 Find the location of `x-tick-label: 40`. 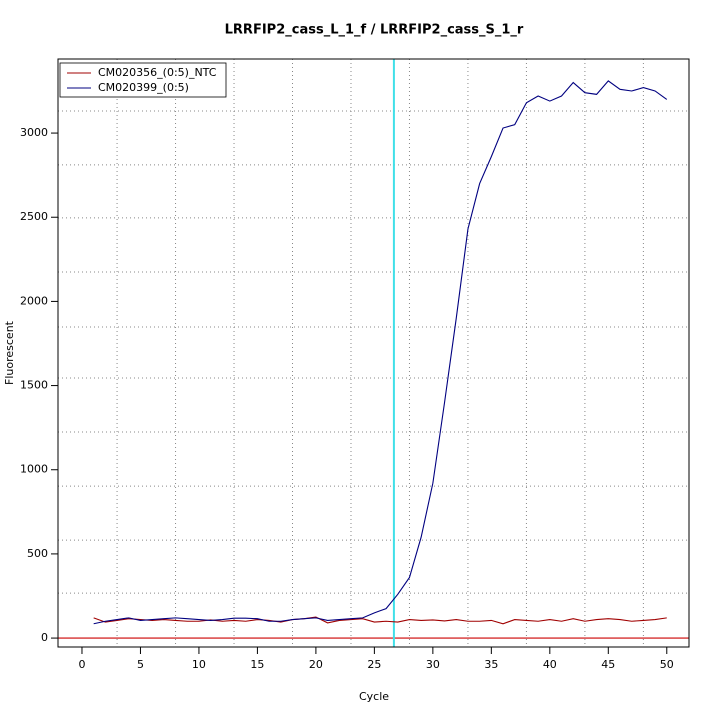

x-tick-label: 40 is located at coordinates (550, 664).